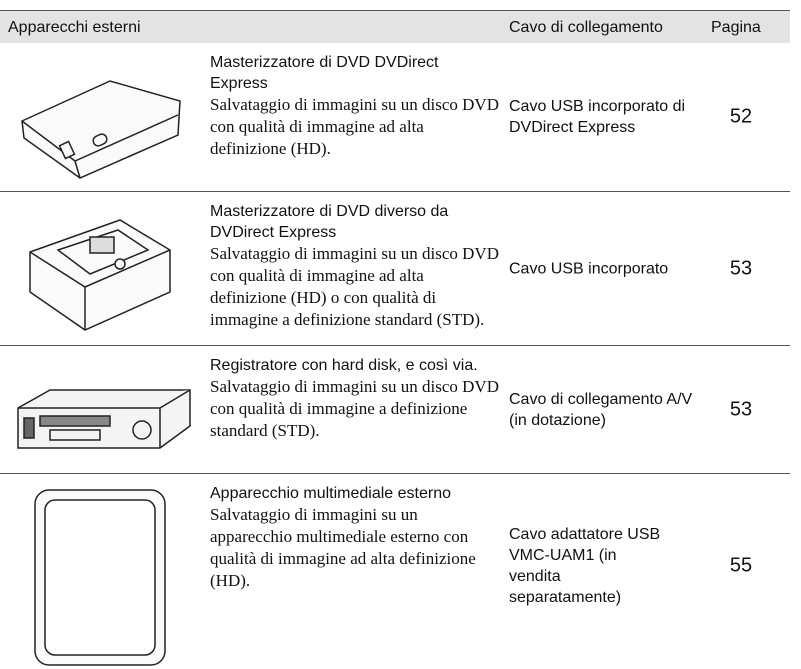  What do you see at coordinates (597, 117) in the screenshot?
I see `cable: Cavo USB incorporato di DVDirect Express` at bounding box center [597, 117].